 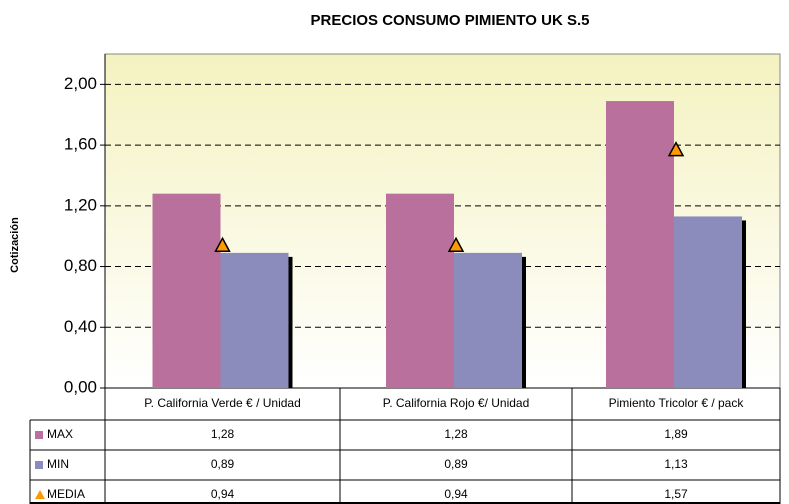 What do you see at coordinates (80, 326) in the screenshot?
I see `y-tick-label: 0,40` at bounding box center [80, 326].